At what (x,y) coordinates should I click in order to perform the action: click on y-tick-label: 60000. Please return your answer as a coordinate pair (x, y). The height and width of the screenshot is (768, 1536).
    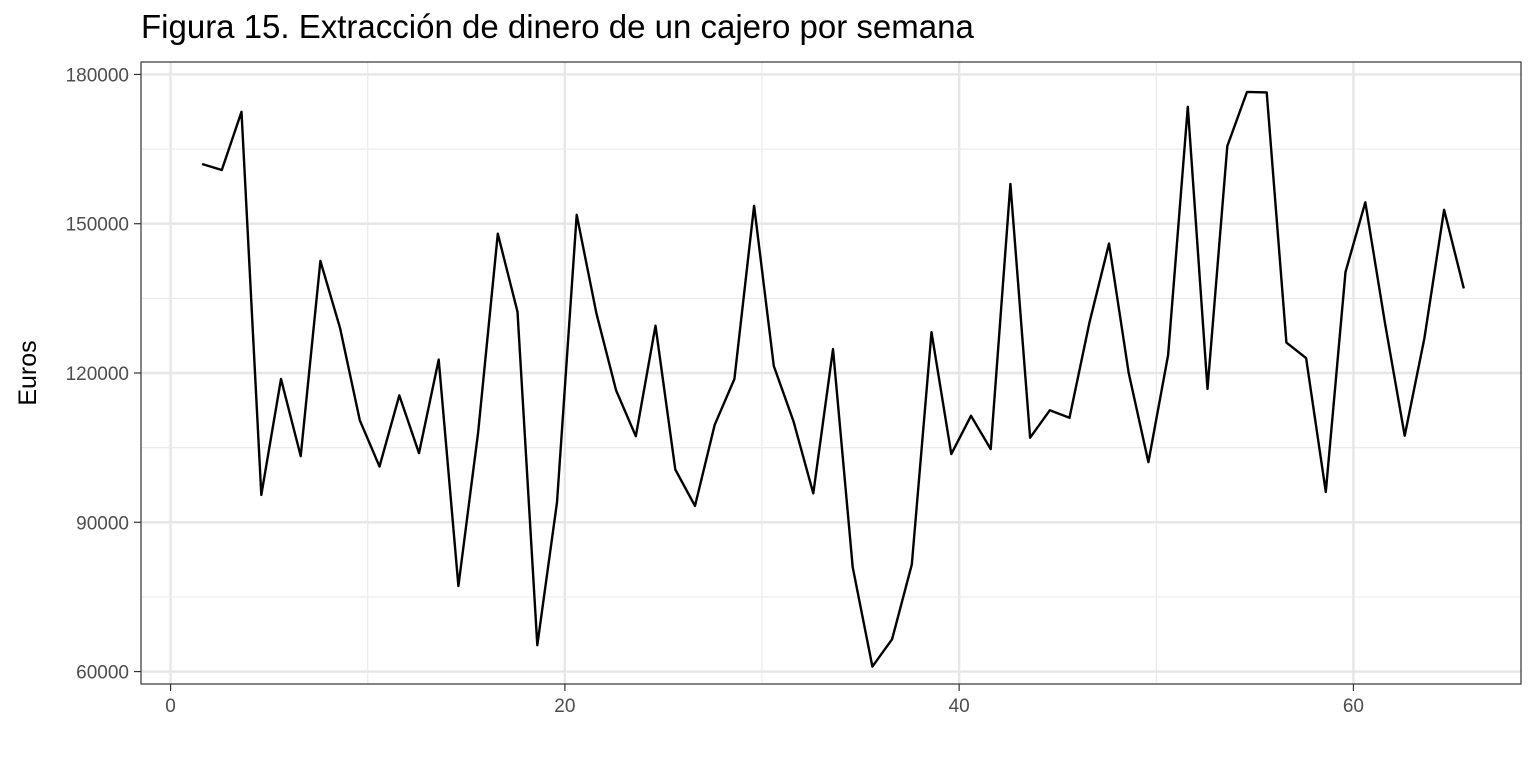
    Looking at the image, I should click on (102, 673).